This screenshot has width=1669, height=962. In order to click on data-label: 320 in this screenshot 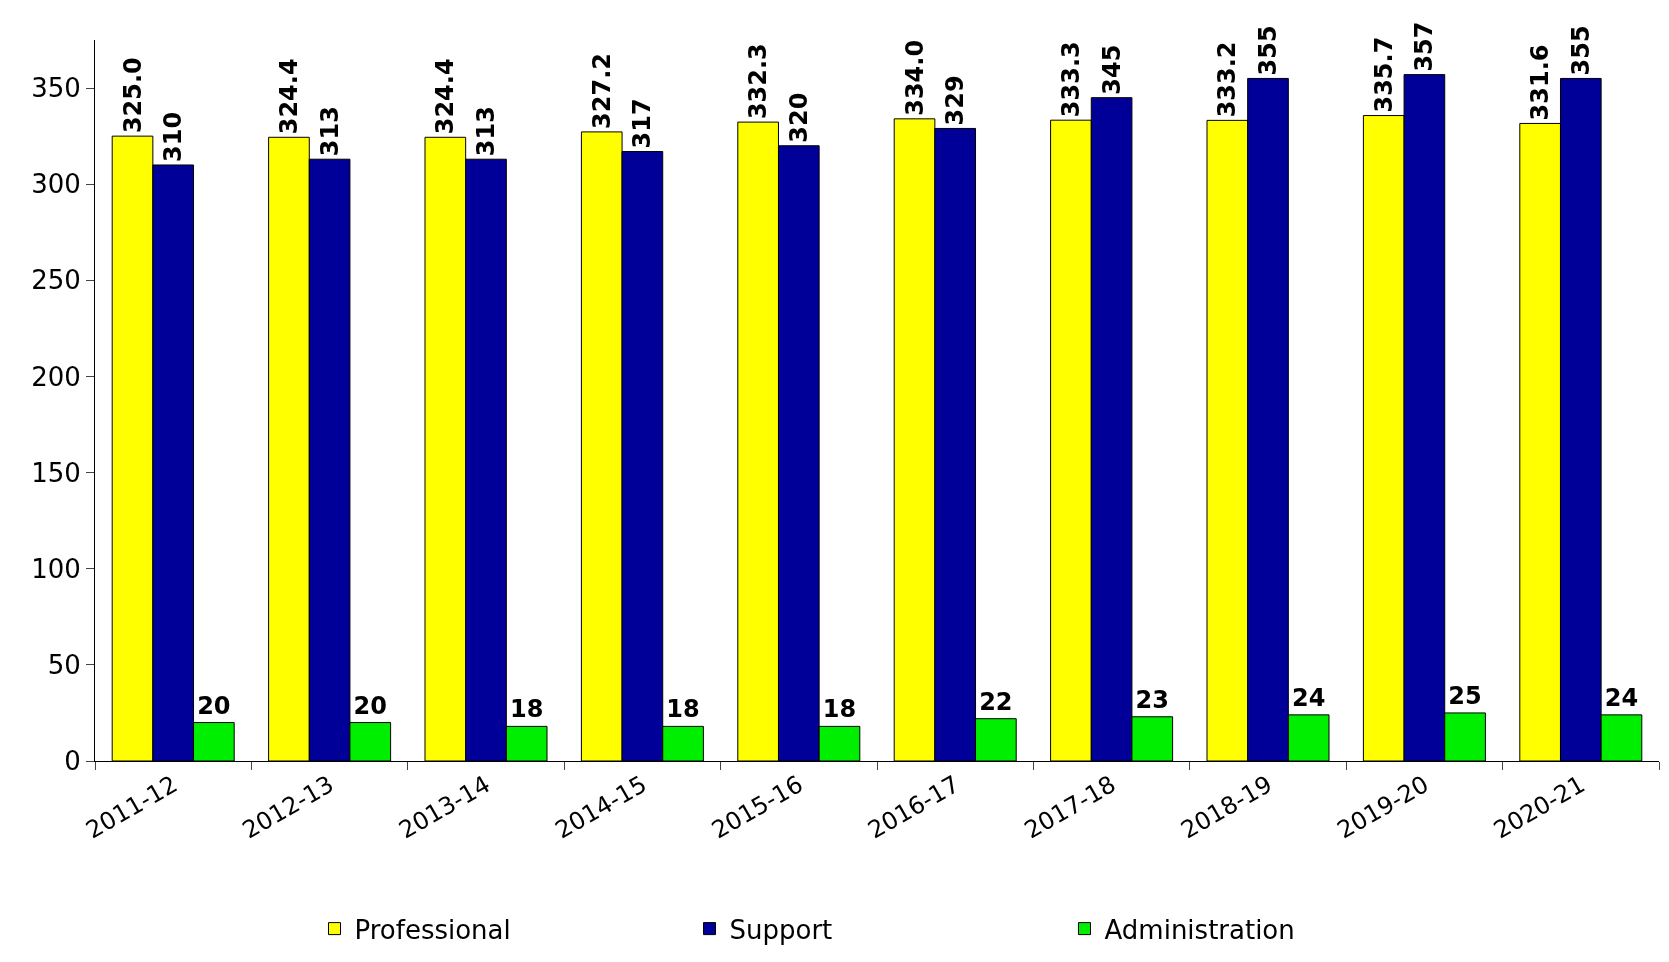, I will do `click(798, 117)`.